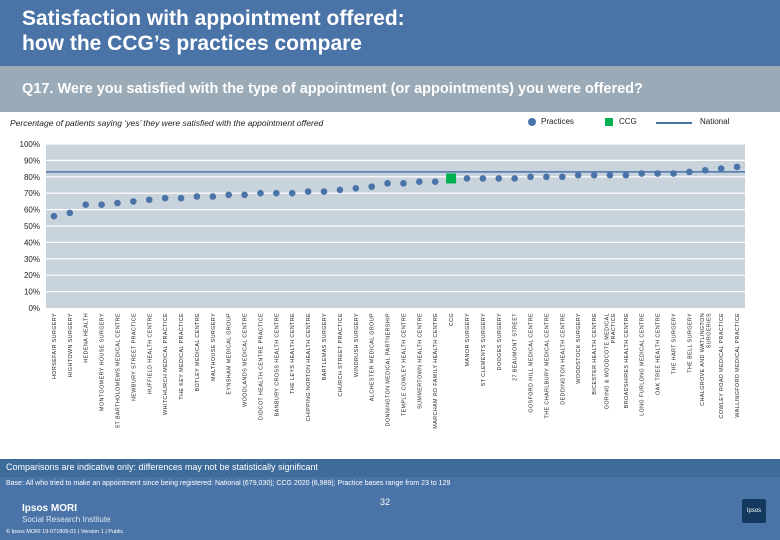 This screenshot has width=780, height=540. What do you see at coordinates (595, 354) in the screenshot?
I see `x-tick-label: BICESTER HEALTH CENTRE` at bounding box center [595, 354].